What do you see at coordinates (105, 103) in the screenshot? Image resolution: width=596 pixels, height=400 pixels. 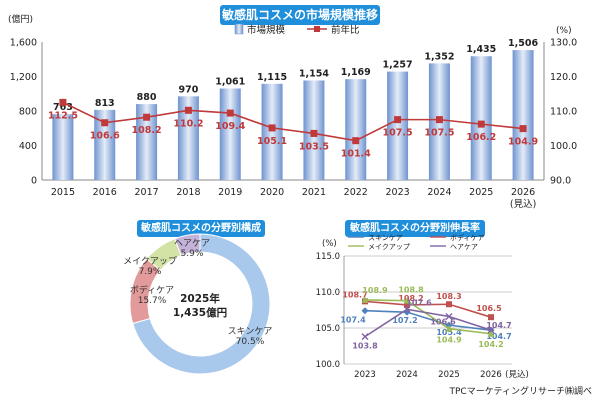 I see `bar-value-label: 813` at bounding box center [105, 103].